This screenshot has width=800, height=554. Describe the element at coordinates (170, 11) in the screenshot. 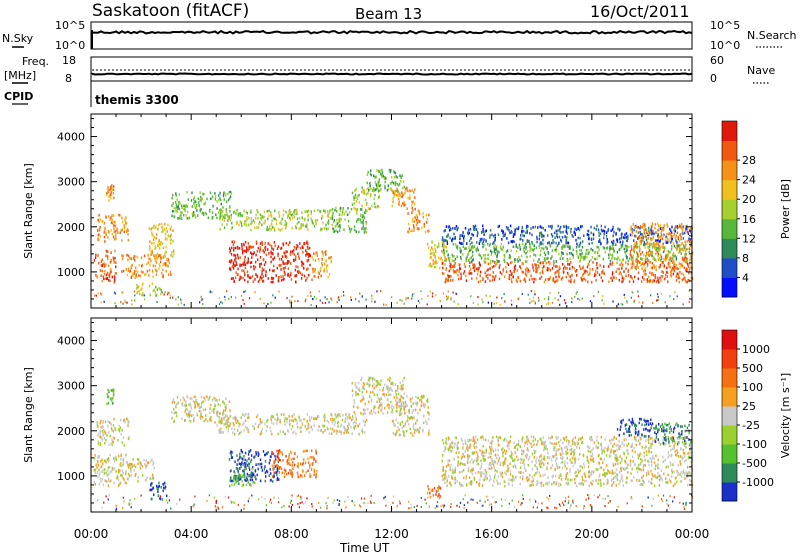

I see `station-title: Saskatoon (fitACF)` at that location.